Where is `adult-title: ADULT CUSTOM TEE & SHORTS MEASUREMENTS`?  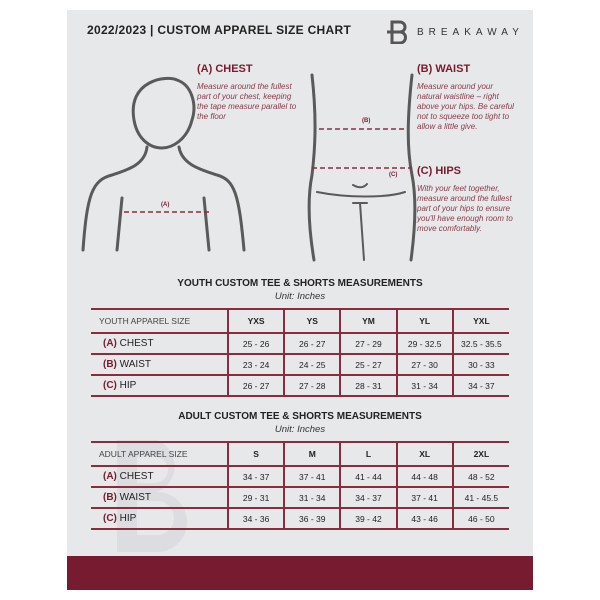
adult-title: ADULT CUSTOM TEE & SHORTS MEASUREMENTS is located at coordinates (300, 416).